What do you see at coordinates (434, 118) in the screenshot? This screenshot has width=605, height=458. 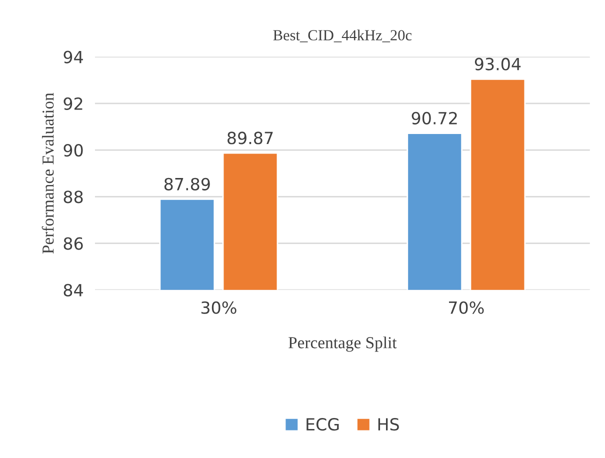 I see `data-label: 90.72` at bounding box center [434, 118].